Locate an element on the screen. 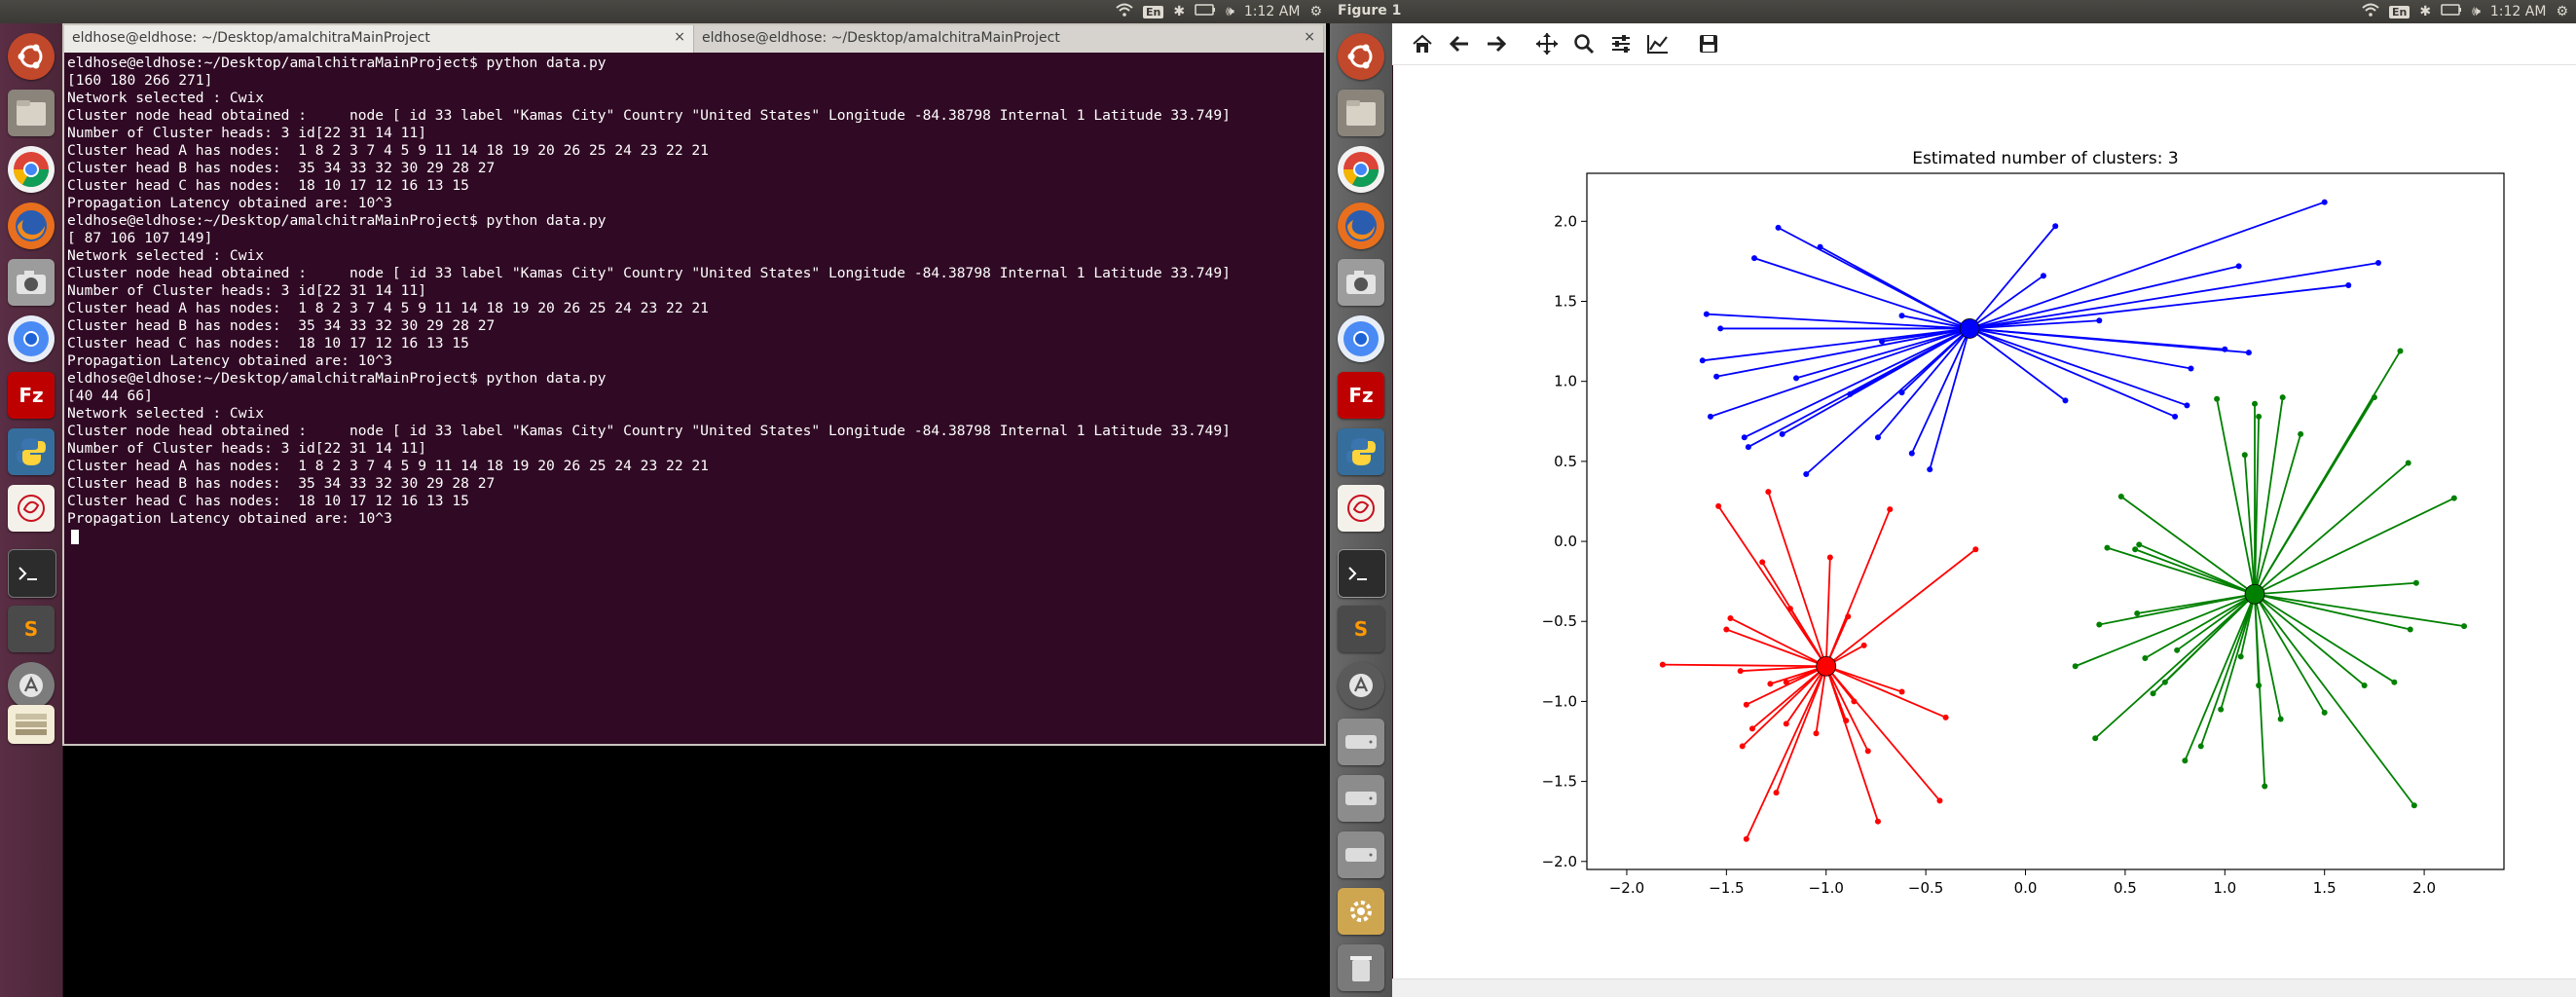 This screenshot has height=997, width=2576. pan-icon is located at coordinates (1547, 43).